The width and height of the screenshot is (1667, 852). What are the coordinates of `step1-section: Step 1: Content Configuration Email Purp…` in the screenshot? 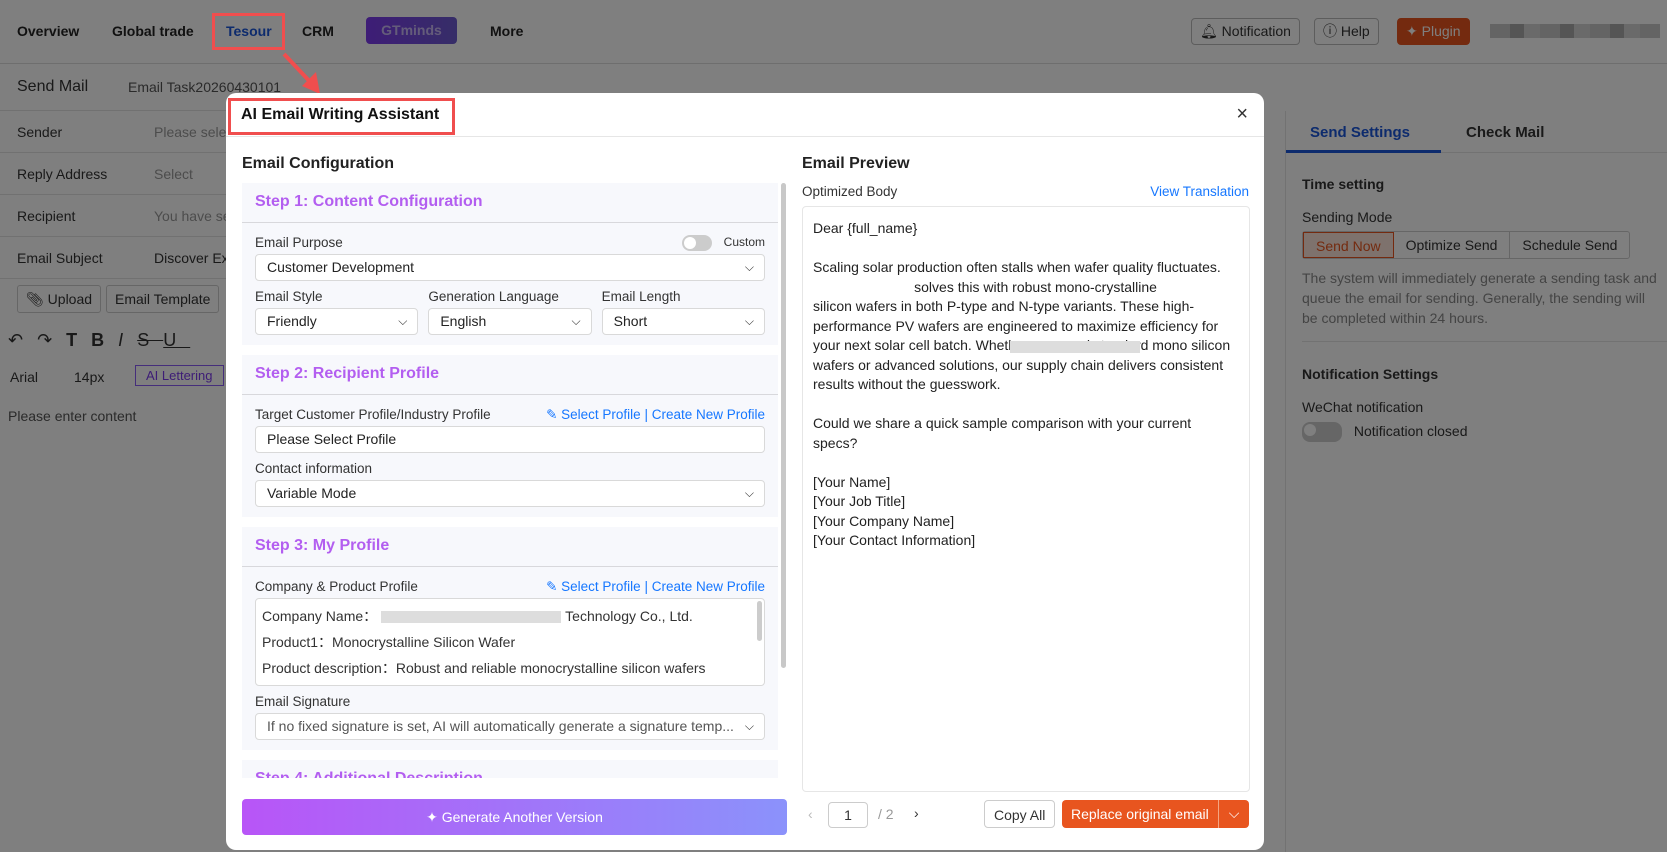 It's located at (510, 264).